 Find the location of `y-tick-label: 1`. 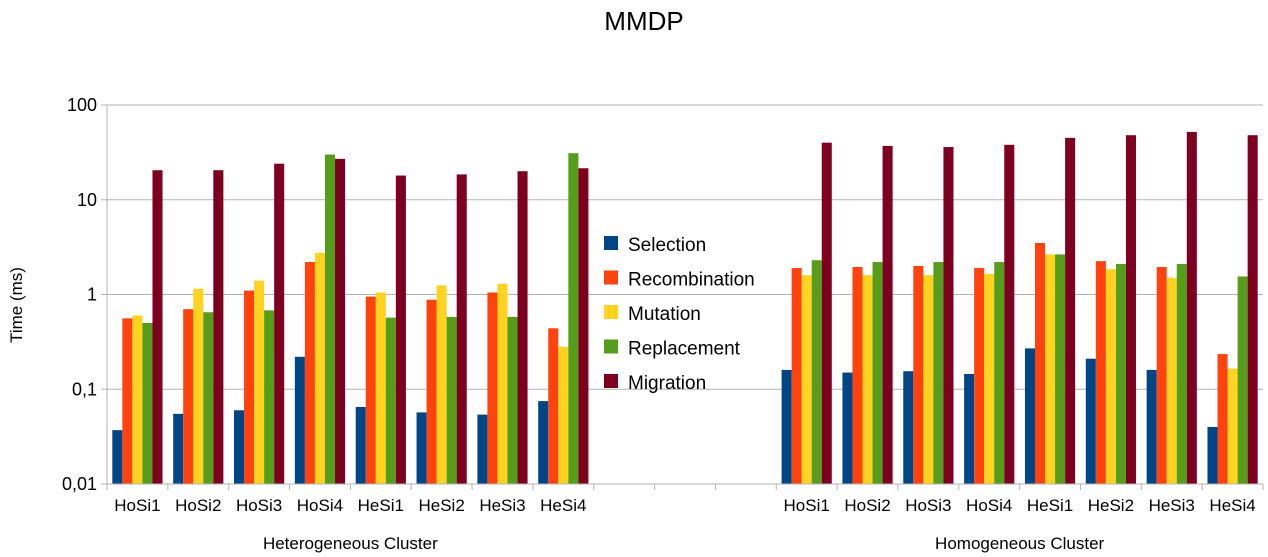

y-tick-label: 1 is located at coordinates (92, 295).